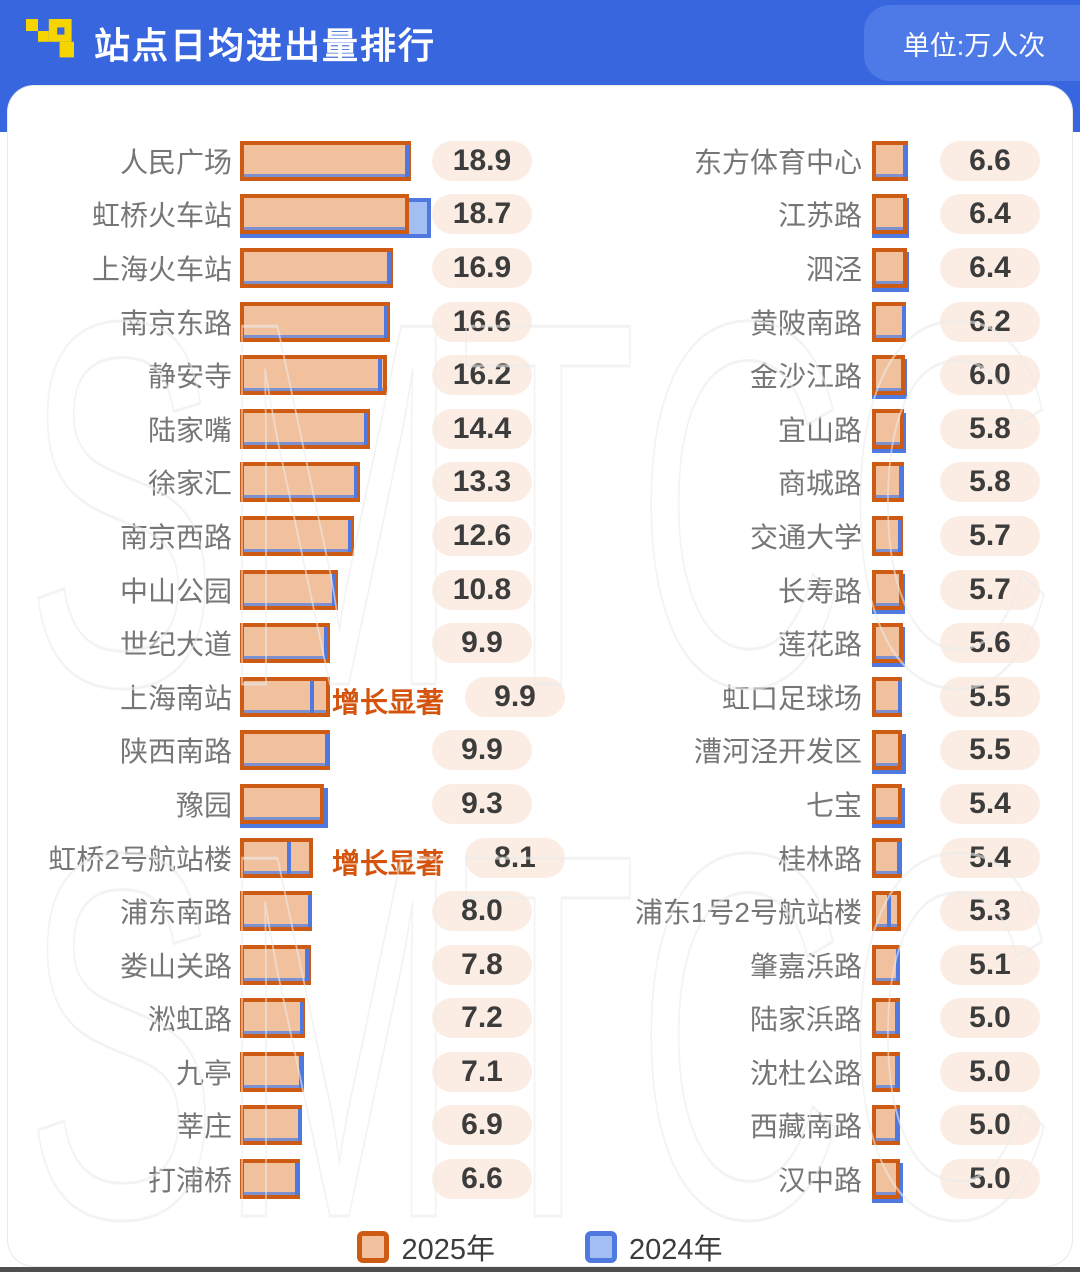 The width and height of the screenshot is (1080, 1272). Describe the element at coordinates (819, 1181) in the screenshot. I see `station-label: 汉中路` at that location.